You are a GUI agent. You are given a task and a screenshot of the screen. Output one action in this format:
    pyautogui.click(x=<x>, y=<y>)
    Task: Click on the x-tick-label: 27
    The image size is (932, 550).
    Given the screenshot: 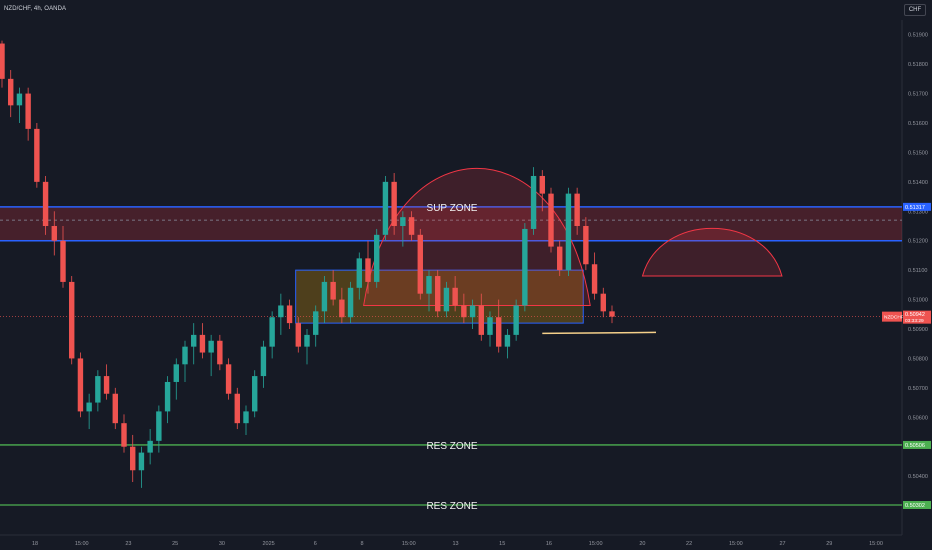 What is the action you would take?
    pyautogui.click(x=782, y=544)
    